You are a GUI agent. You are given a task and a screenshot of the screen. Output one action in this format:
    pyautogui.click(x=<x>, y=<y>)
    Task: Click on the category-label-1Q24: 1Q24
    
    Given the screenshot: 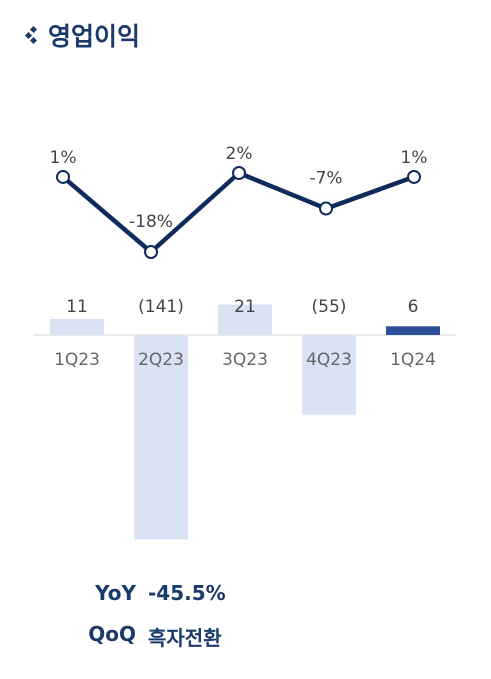 What is the action you would take?
    pyautogui.click(x=413, y=360)
    